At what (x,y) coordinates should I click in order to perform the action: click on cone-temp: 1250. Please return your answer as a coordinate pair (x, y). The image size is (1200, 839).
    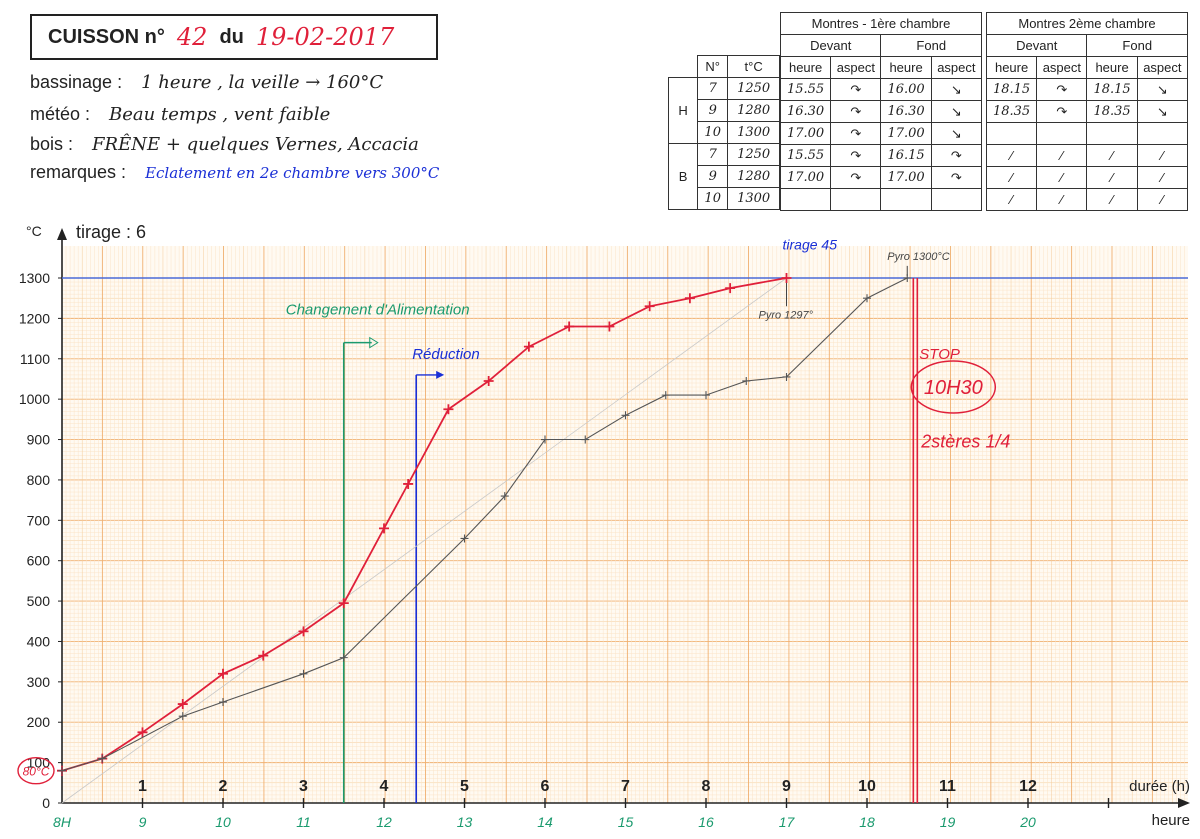
    Looking at the image, I should click on (753, 88).